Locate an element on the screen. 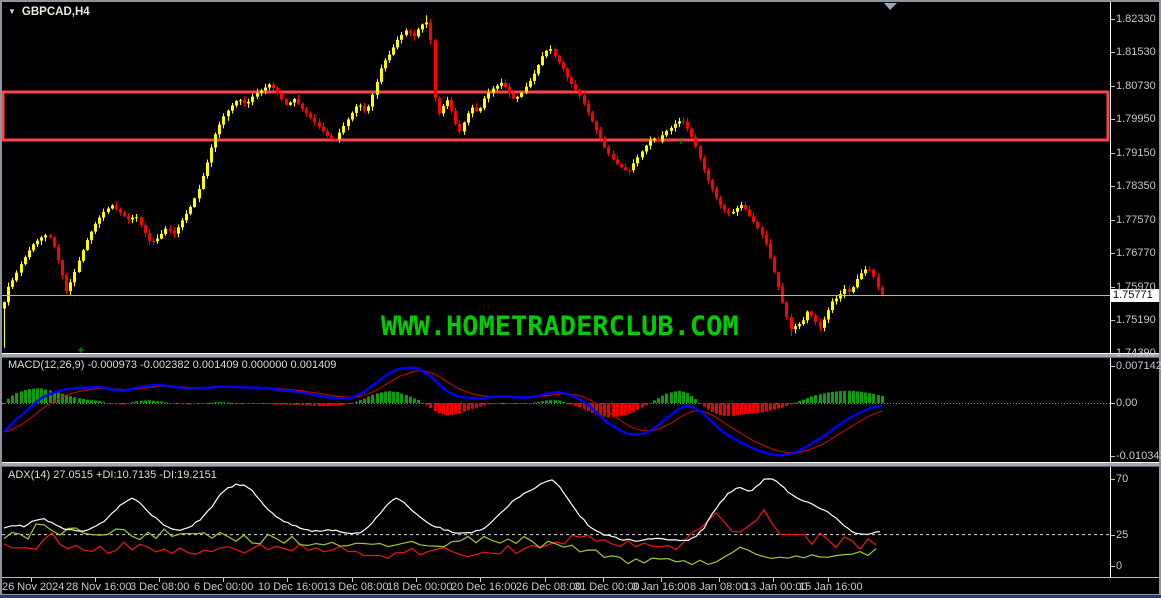 The height and width of the screenshot is (598, 1161). macd-axis-label: 0.007142 is located at coordinates (1138, 366).